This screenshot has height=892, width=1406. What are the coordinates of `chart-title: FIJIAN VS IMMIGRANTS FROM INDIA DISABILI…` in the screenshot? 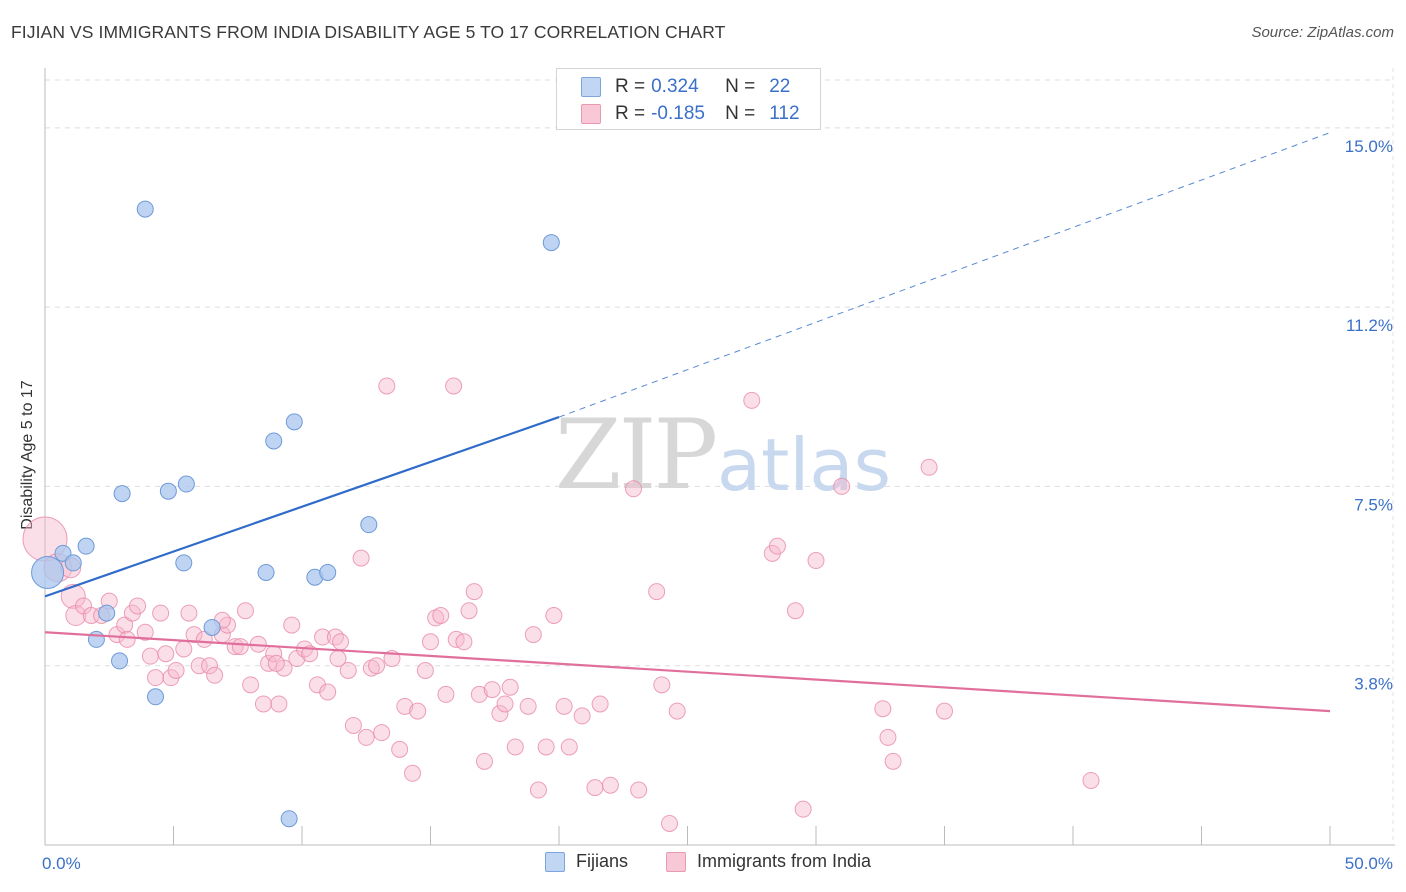 It's located at (368, 32).